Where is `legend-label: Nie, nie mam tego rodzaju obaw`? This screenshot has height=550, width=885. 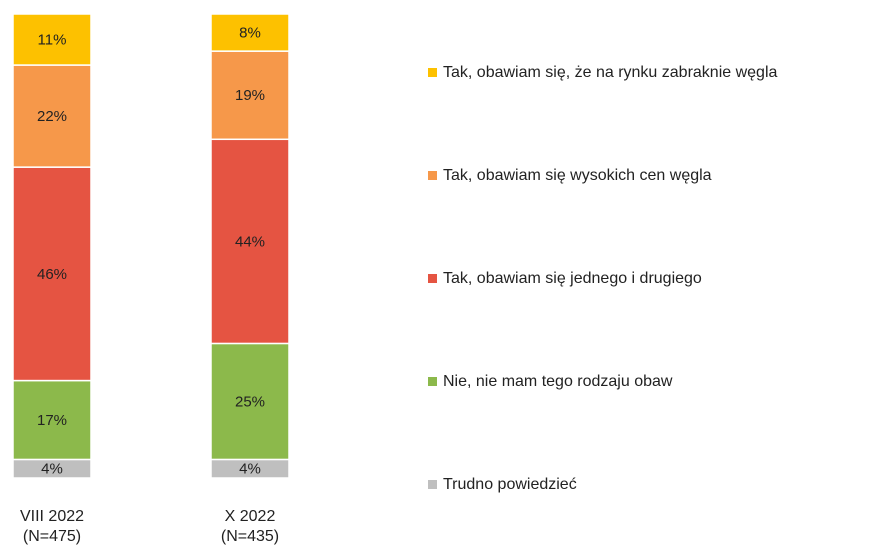 legend-label: Nie, nie mam tego rodzaju obaw is located at coordinates (558, 381).